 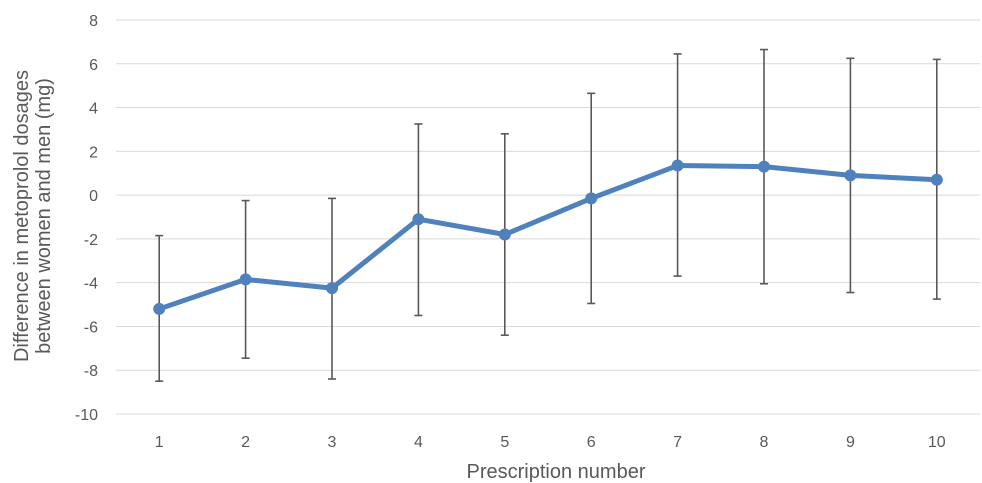 I want to click on x-tick-label: 4, so click(x=418, y=442).